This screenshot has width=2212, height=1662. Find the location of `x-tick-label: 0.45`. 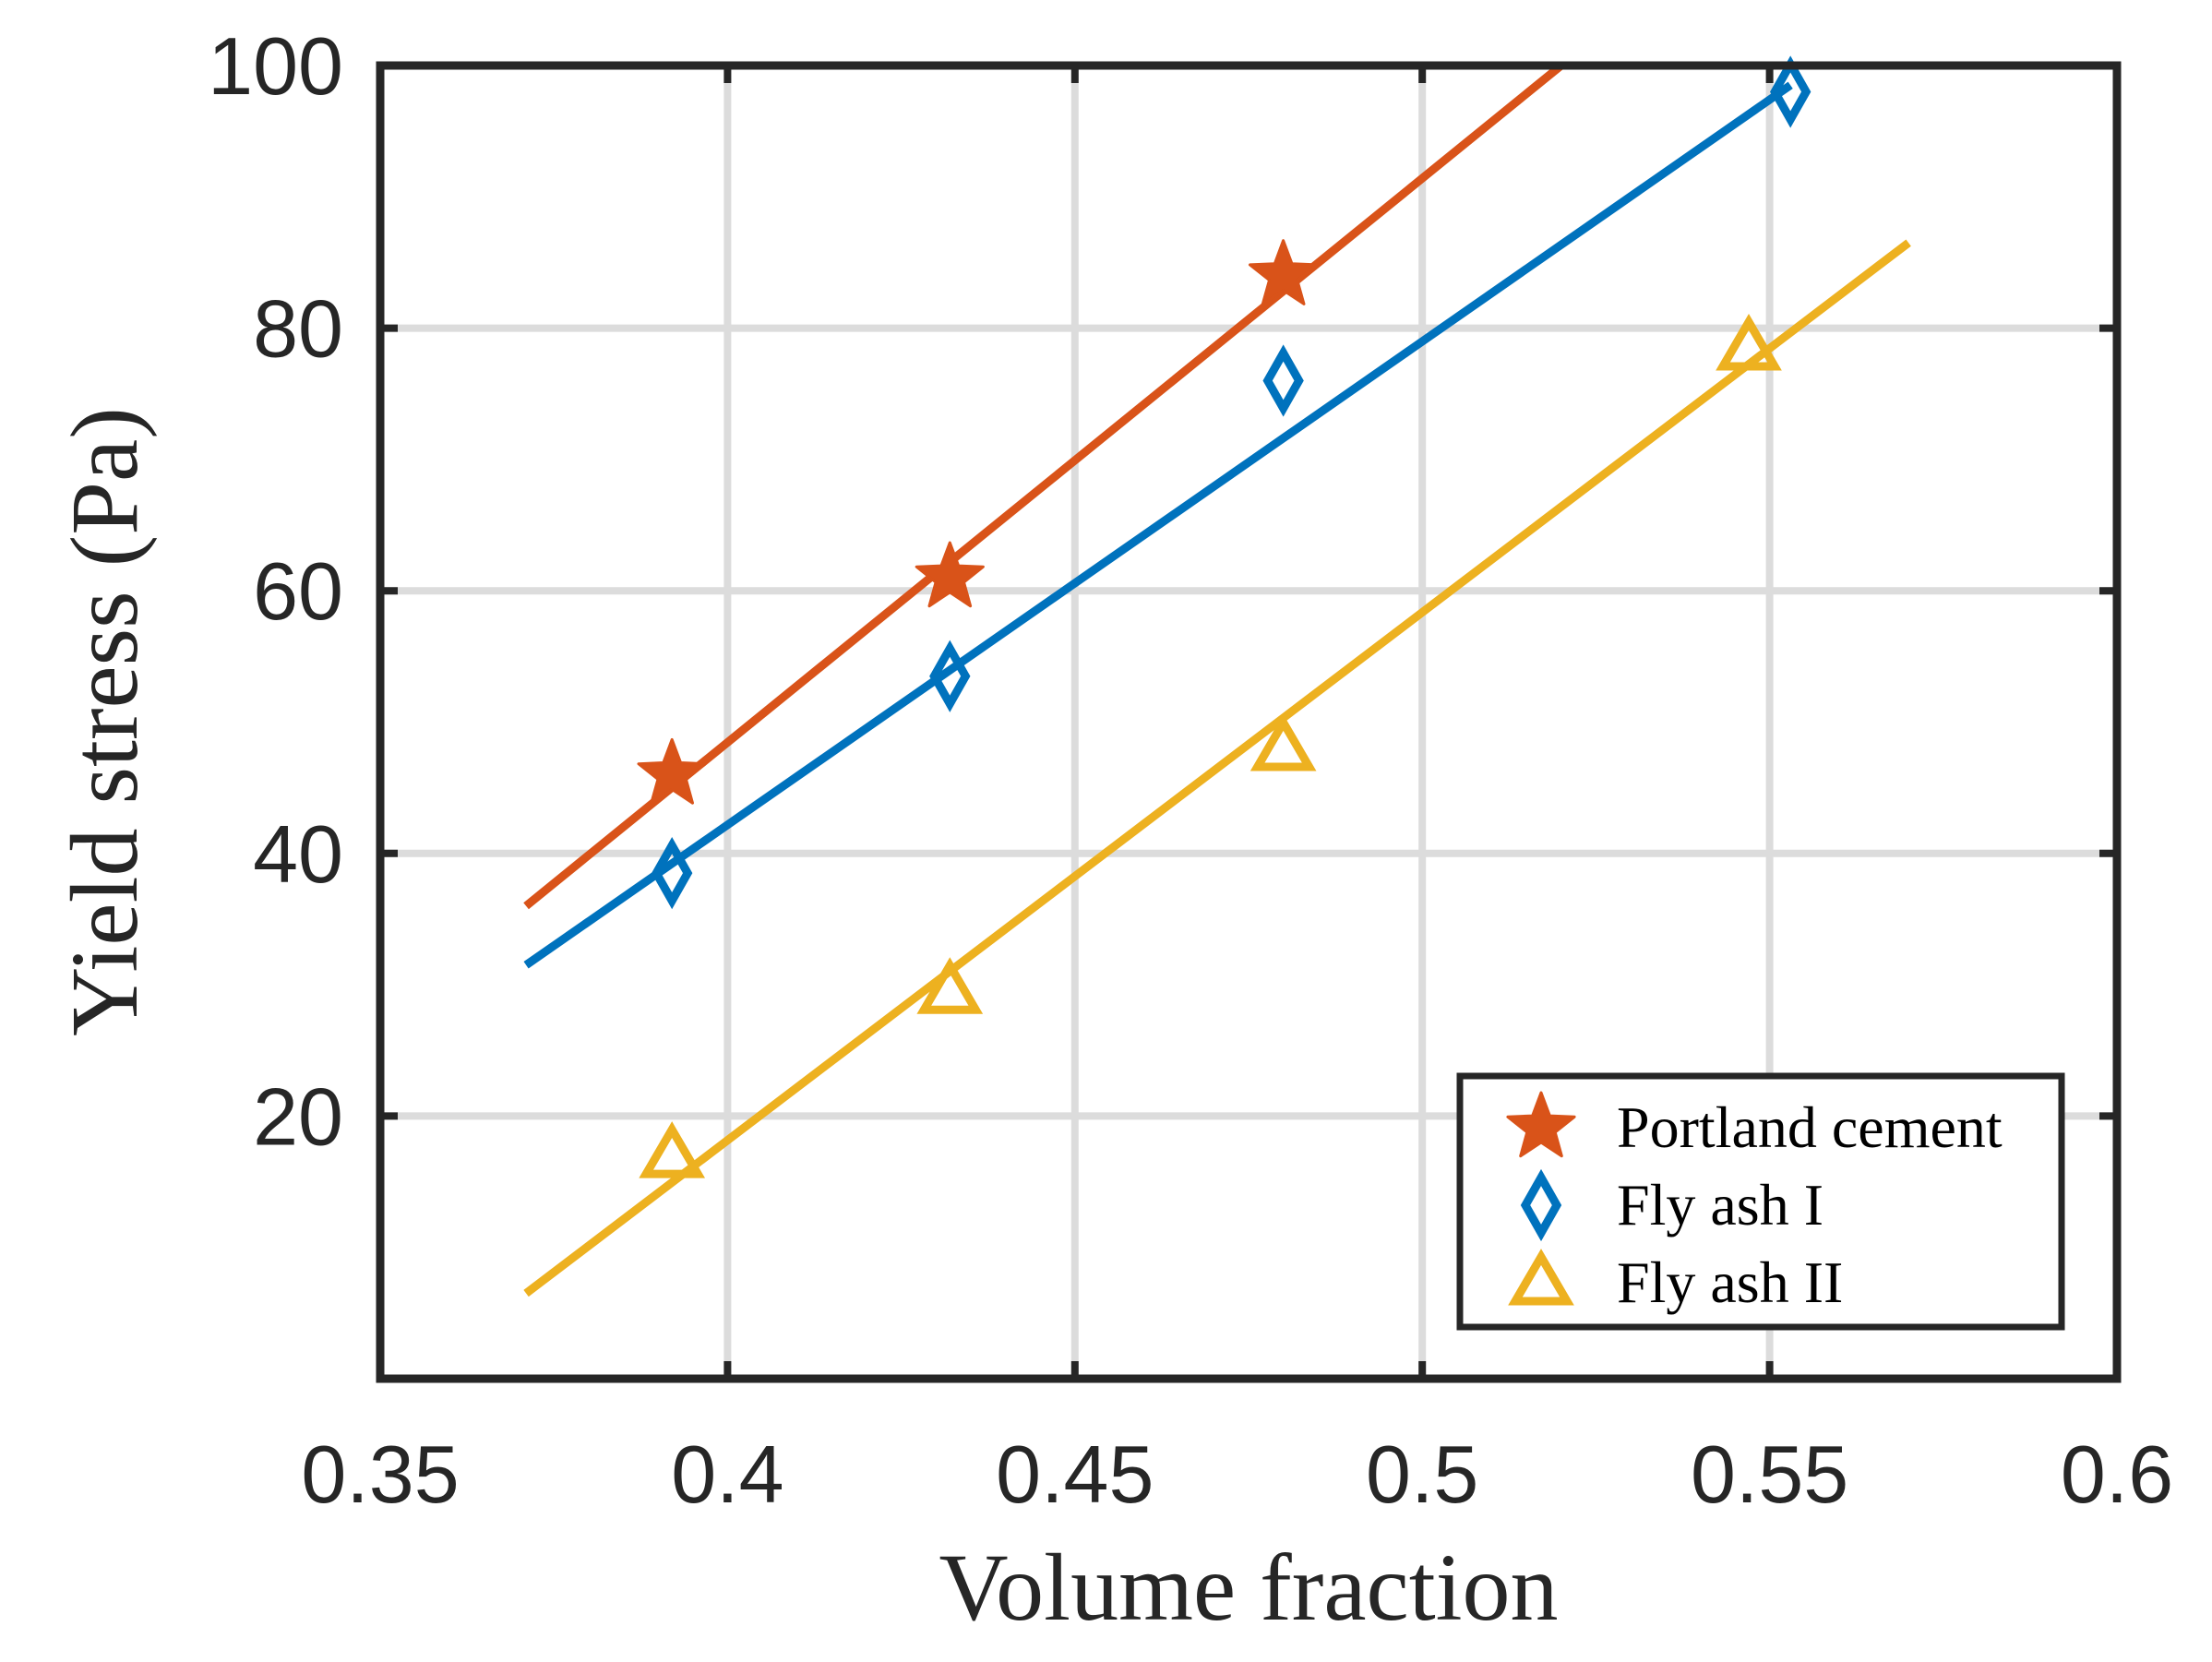

x-tick-label: 0.45 is located at coordinates (1075, 1474).